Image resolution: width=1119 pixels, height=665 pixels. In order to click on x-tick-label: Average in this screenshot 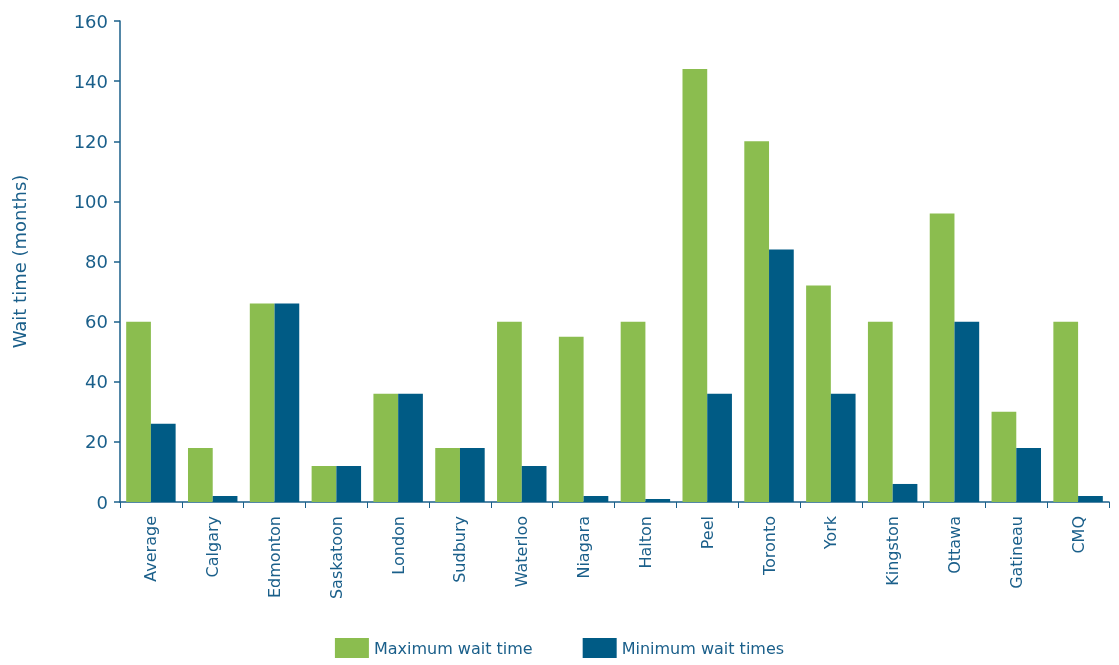, I will do `click(151, 549)`.